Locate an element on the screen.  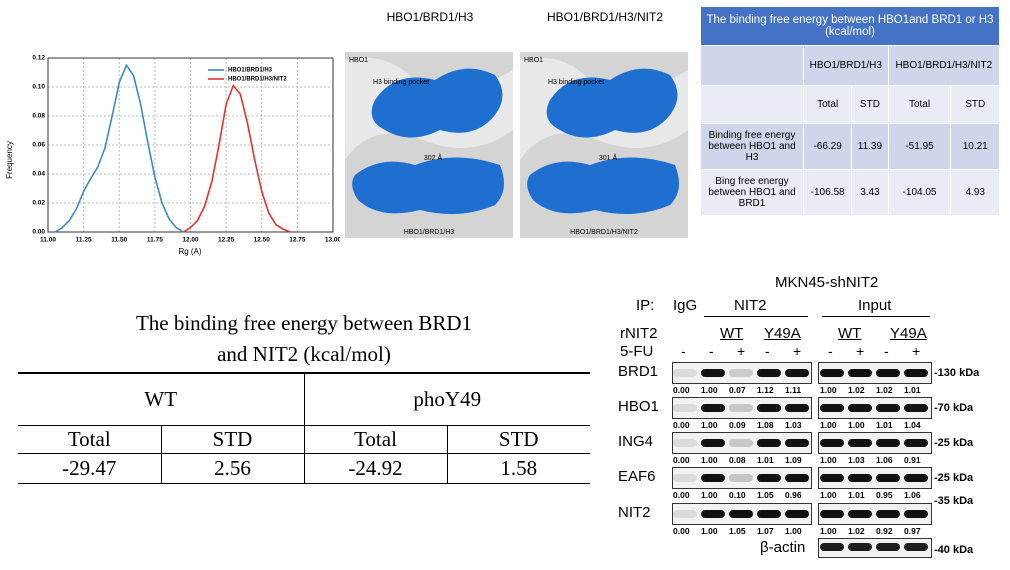
x-tick-label: 12.75 is located at coordinates (297, 240).